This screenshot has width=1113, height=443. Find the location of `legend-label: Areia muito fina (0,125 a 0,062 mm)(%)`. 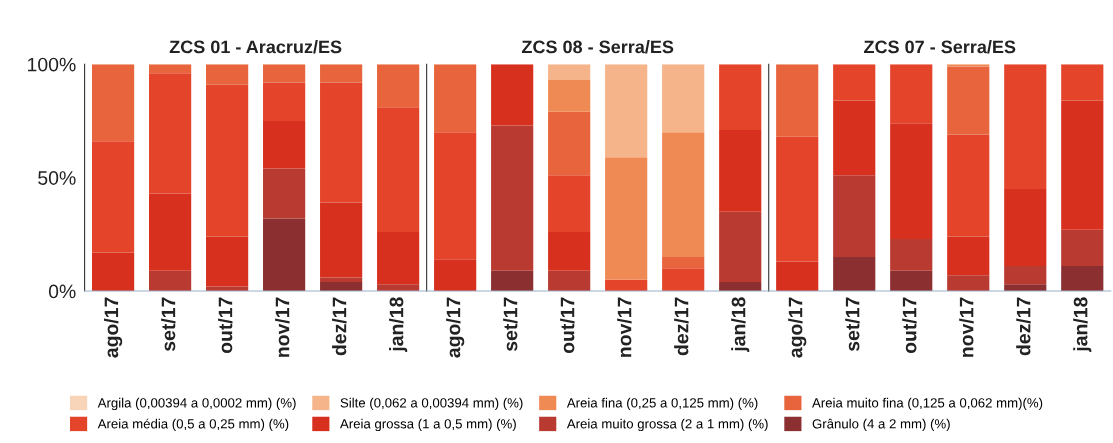

legend-label: Areia muito fina (0,125 a 0,062 mm)(%) is located at coordinates (927, 404).